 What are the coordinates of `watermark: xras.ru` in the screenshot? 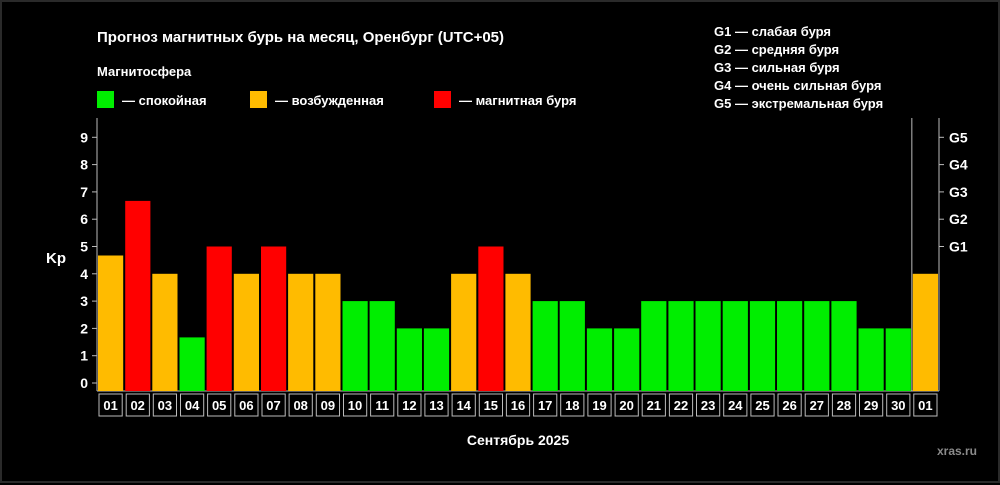 It's located at (957, 451).